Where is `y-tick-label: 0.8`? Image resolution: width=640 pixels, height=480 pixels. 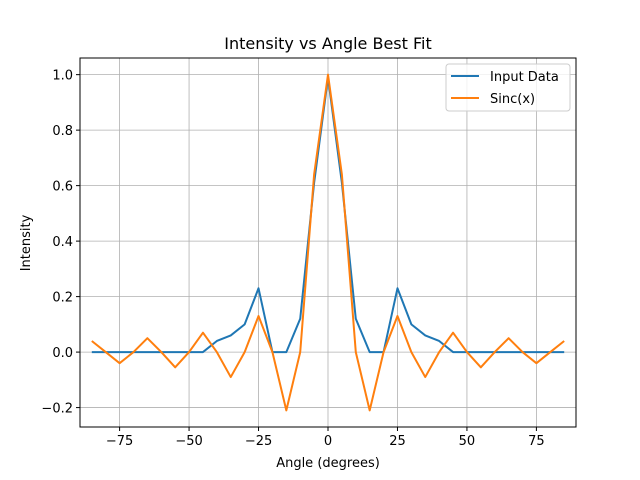
y-tick-label: 0.8 is located at coordinates (62, 131).